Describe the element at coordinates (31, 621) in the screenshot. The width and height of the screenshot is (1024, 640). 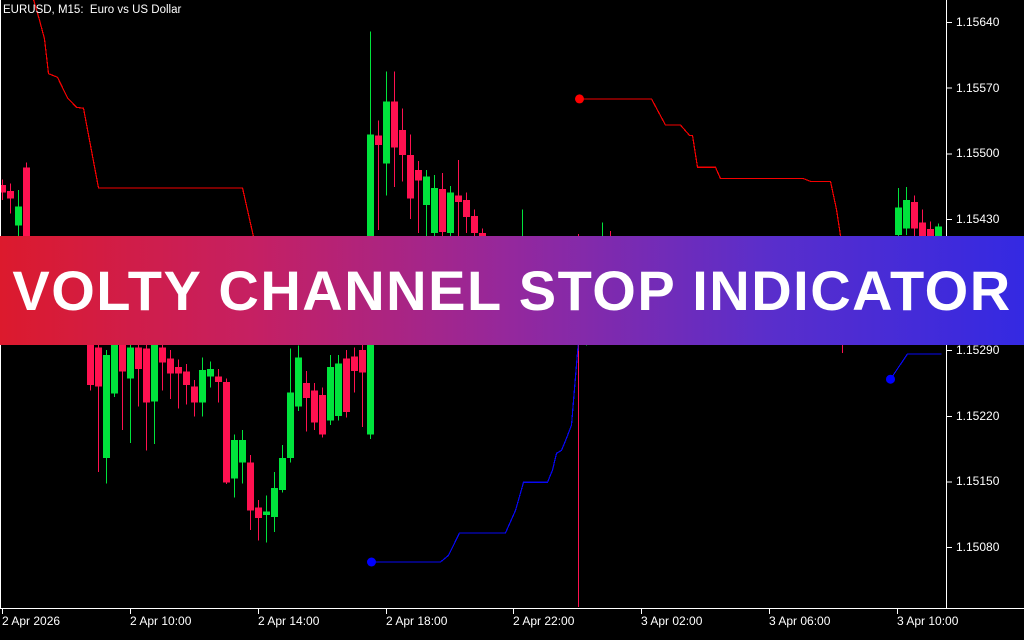
I see `time-label: 2 Apr 2026` at that location.